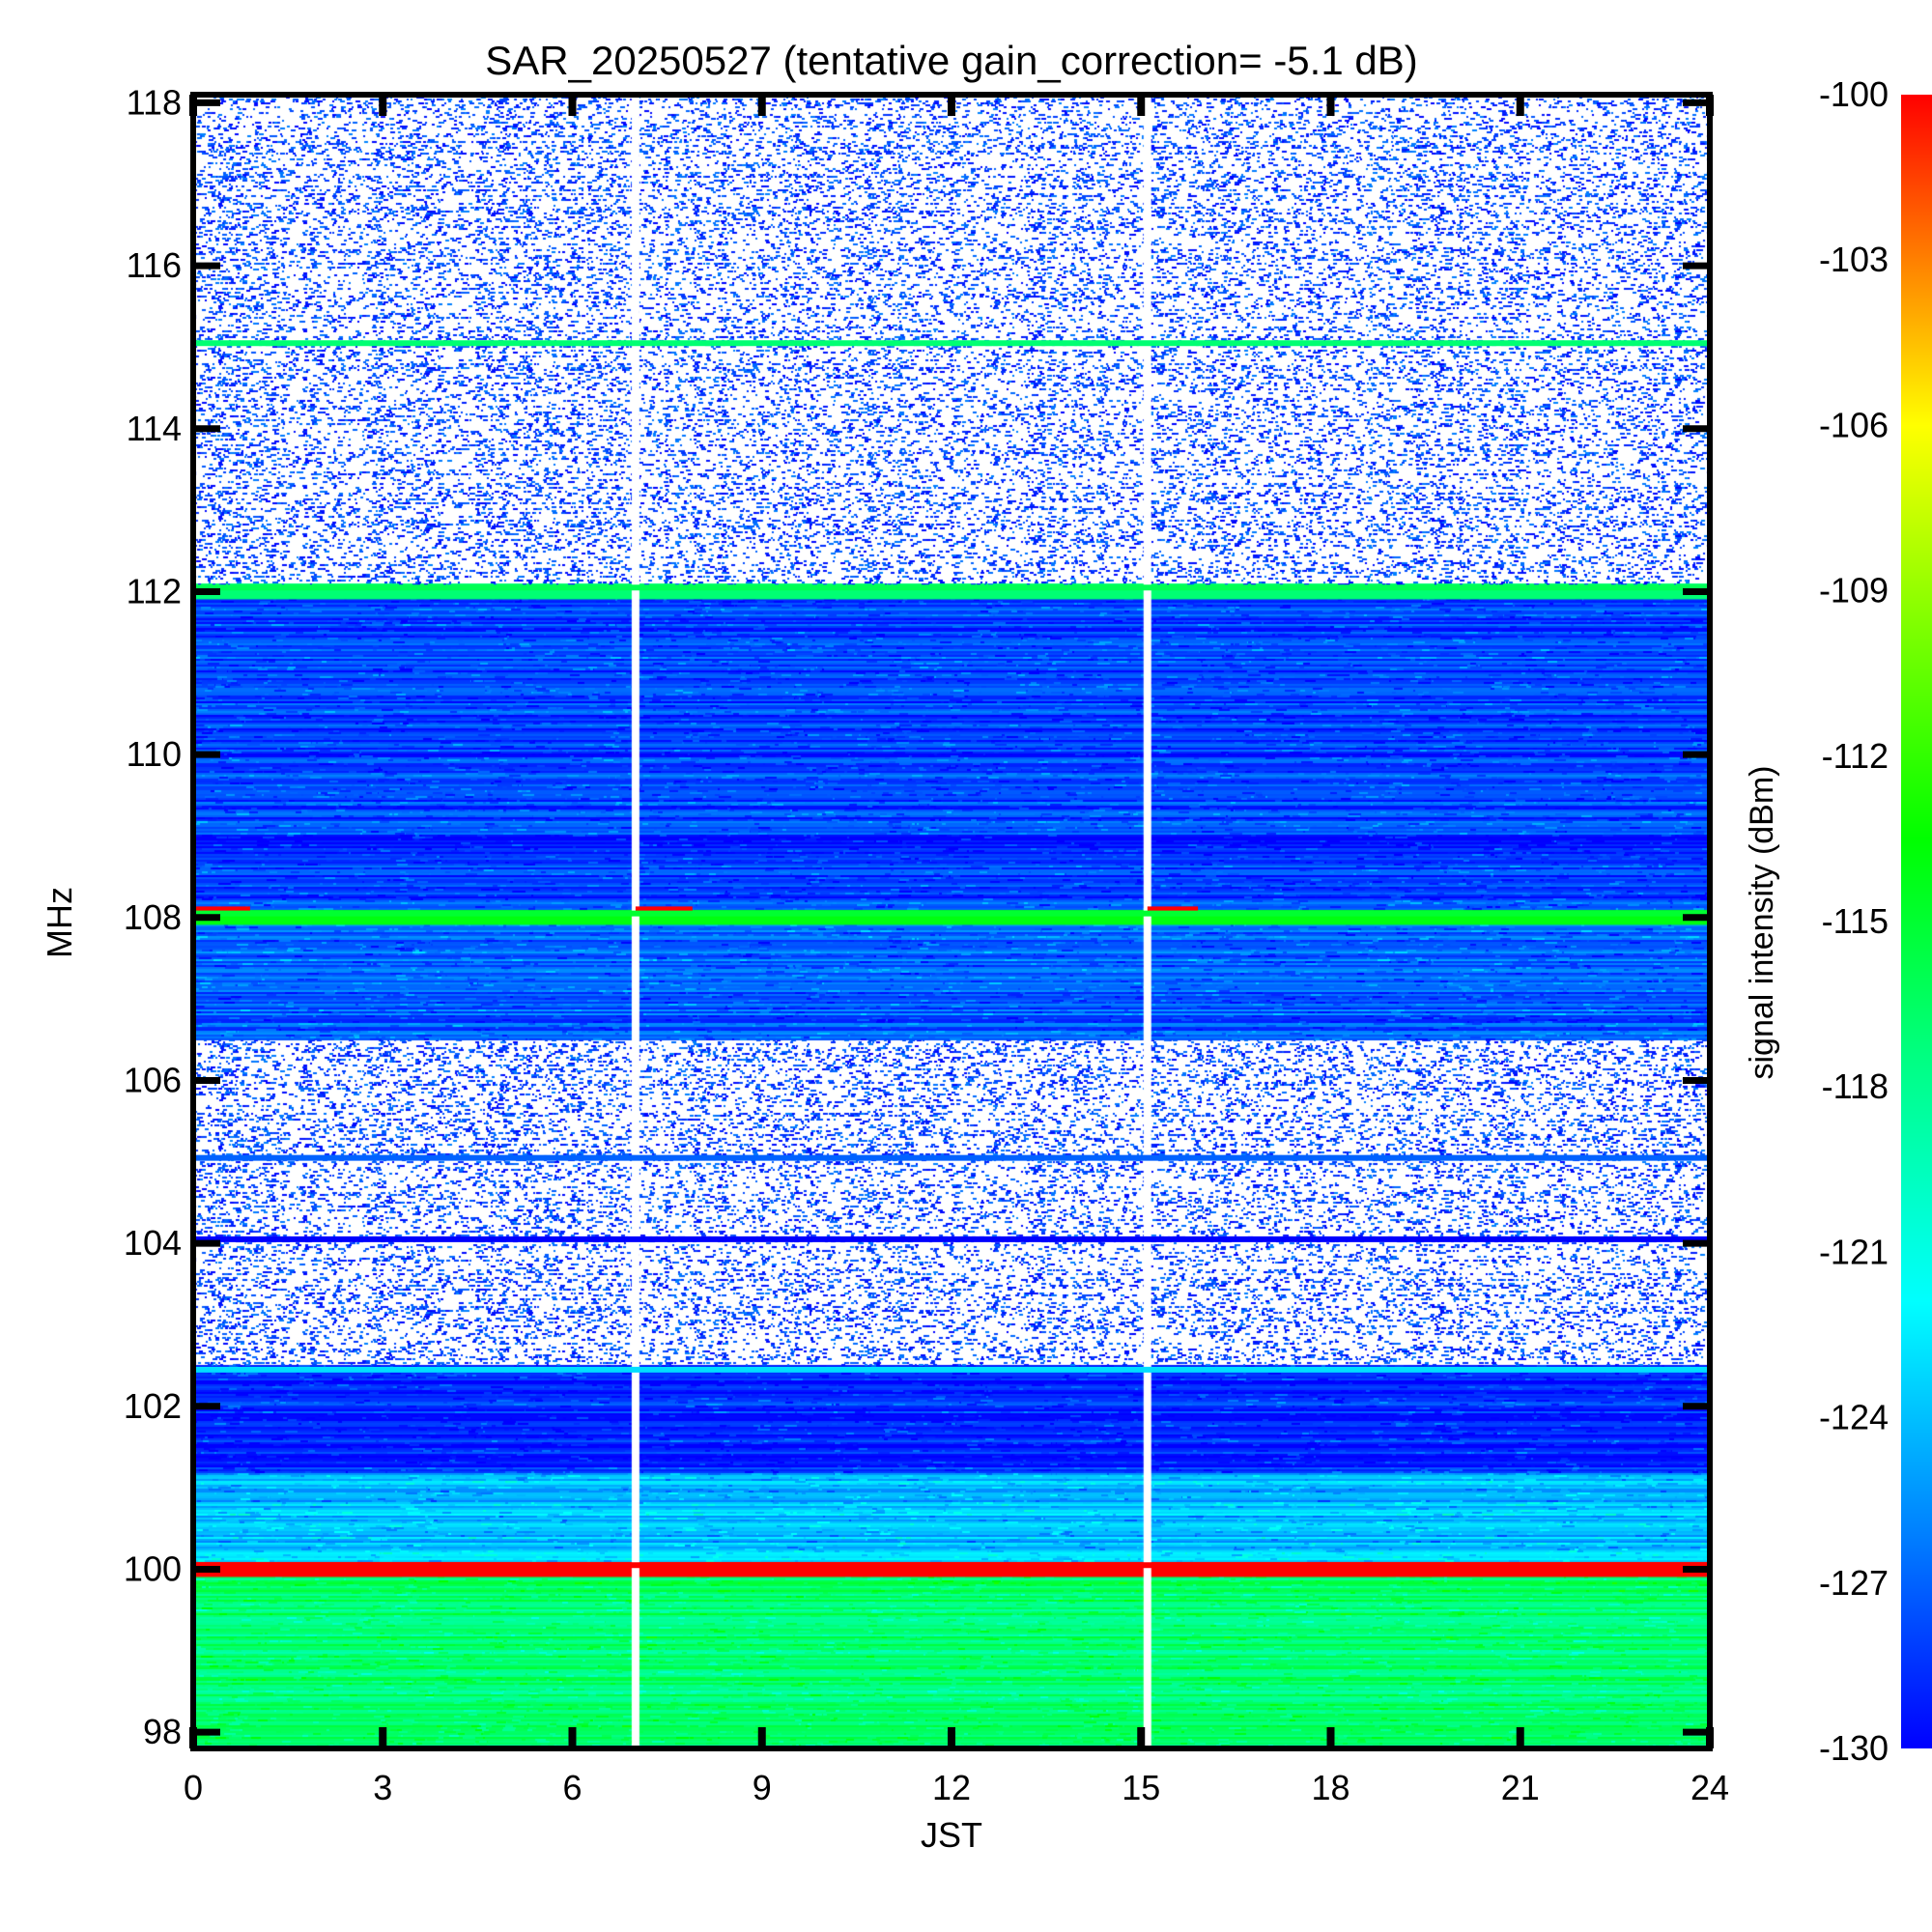 The width and height of the screenshot is (1932, 1932). What do you see at coordinates (1141, 1787) in the screenshot?
I see `x-tick-label: 15` at bounding box center [1141, 1787].